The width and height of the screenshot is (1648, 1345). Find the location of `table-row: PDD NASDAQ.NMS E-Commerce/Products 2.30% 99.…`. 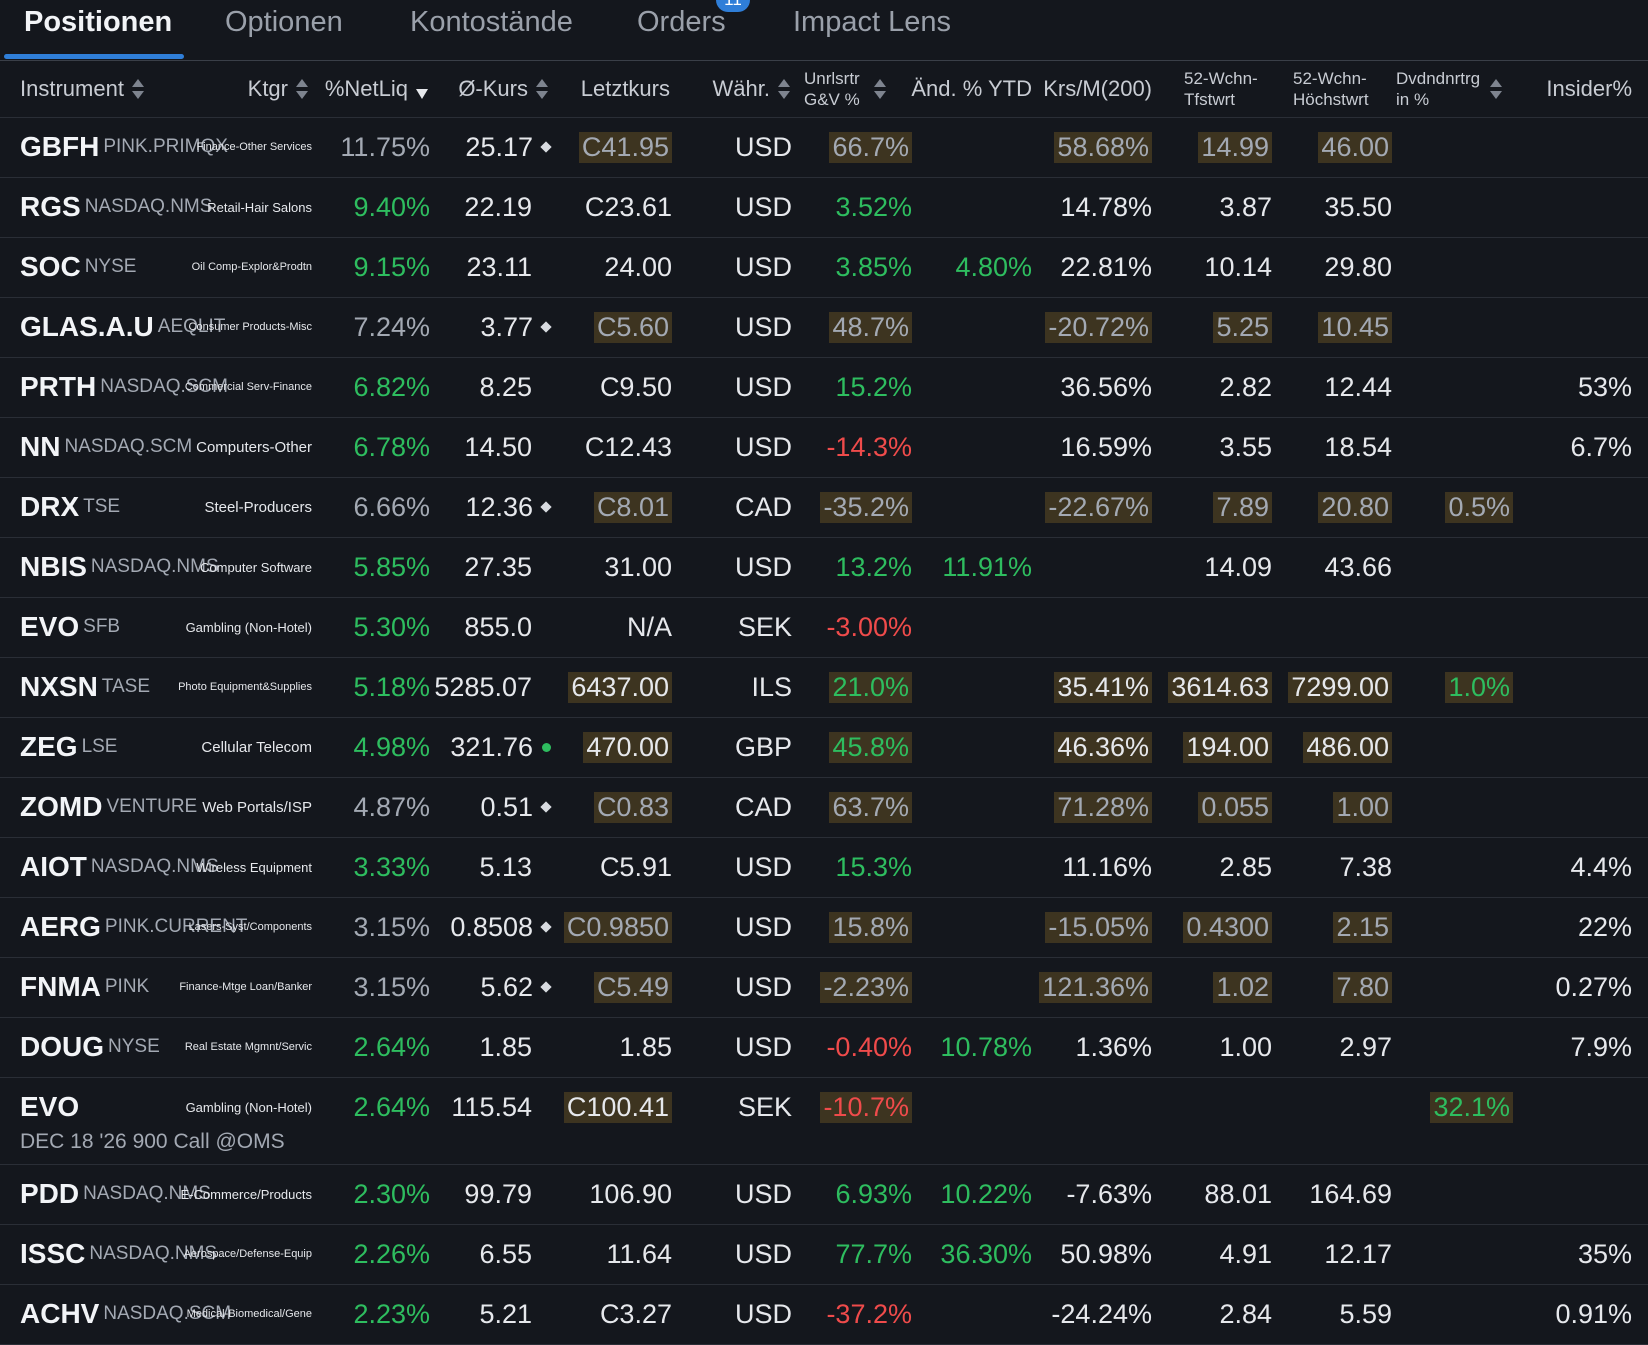

table-row: PDD NASDAQ.NMS E-Commerce/Products 2.30% 99.… is located at coordinates (824, 1195).